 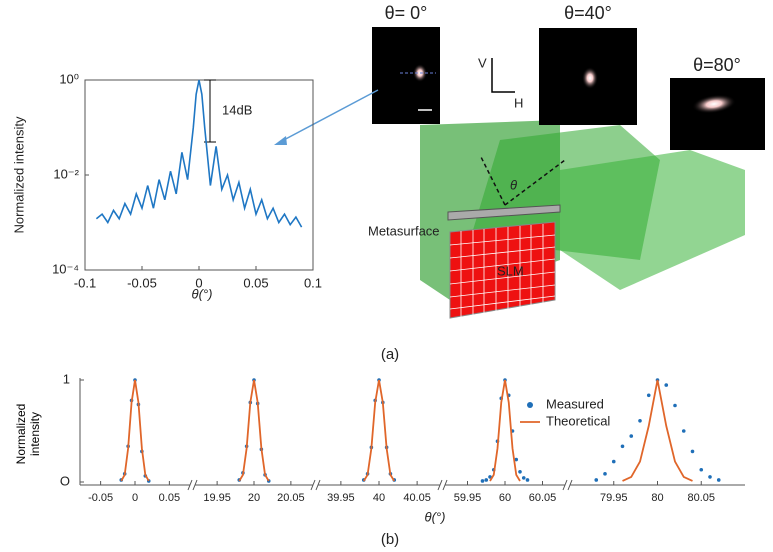 I want to click on x-tick-label: 20, so click(x=254, y=498).